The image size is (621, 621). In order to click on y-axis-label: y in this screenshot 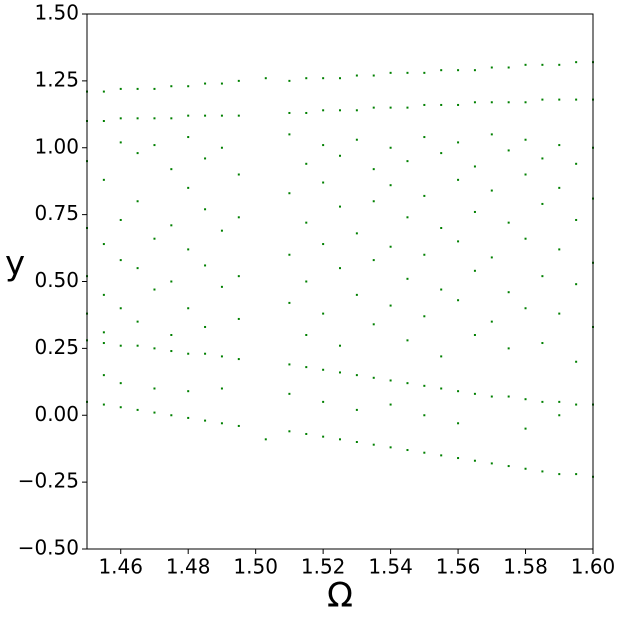, I will do `click(15, 264)`.